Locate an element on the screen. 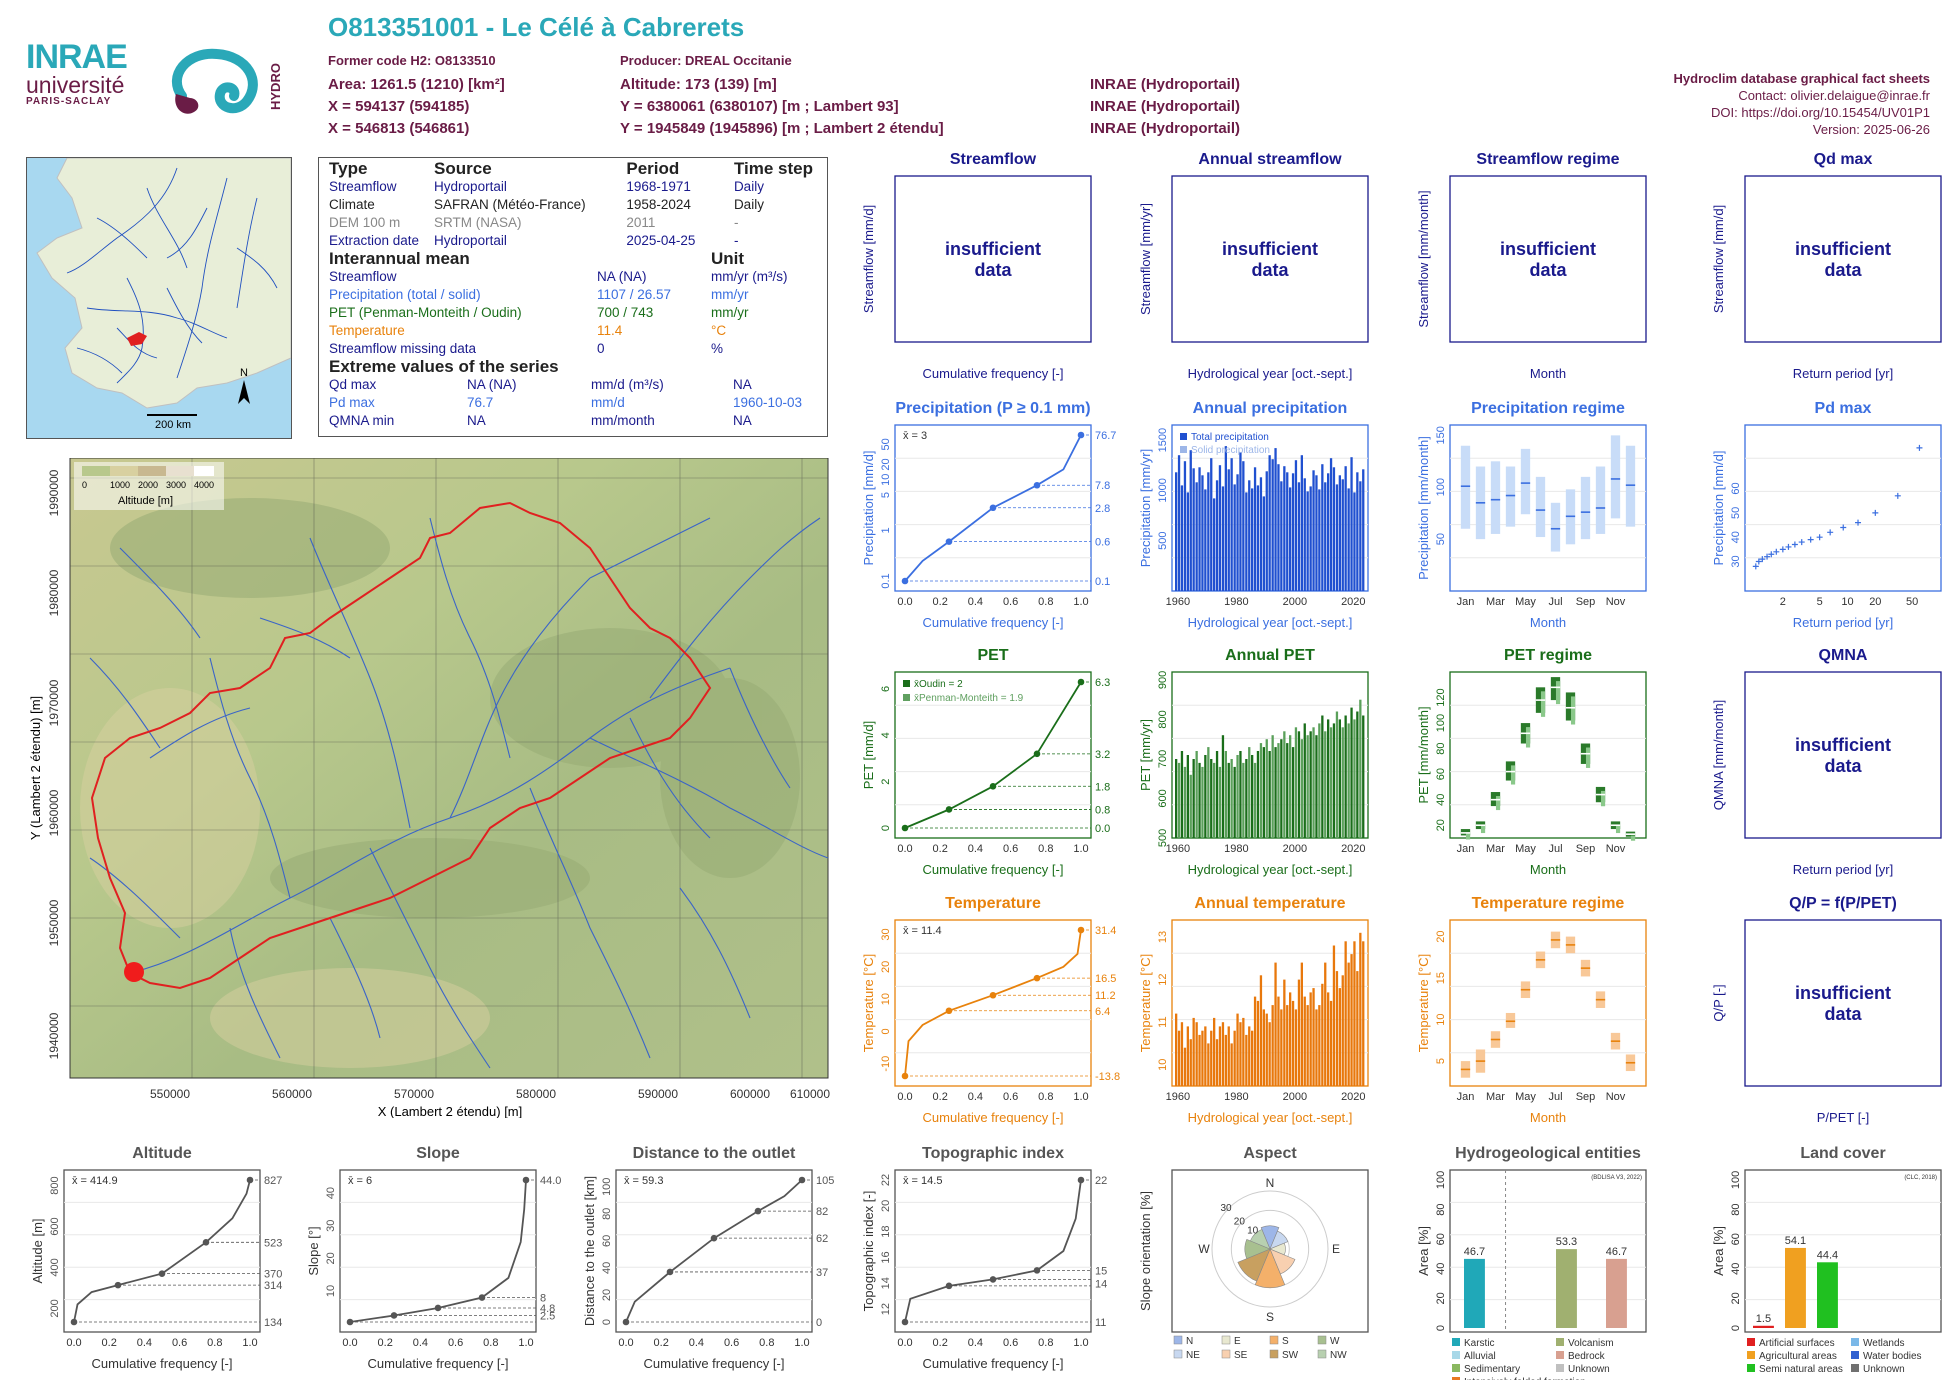 The image size is (1960, 1386). plot-frame is located at coordinates (1843, 259).